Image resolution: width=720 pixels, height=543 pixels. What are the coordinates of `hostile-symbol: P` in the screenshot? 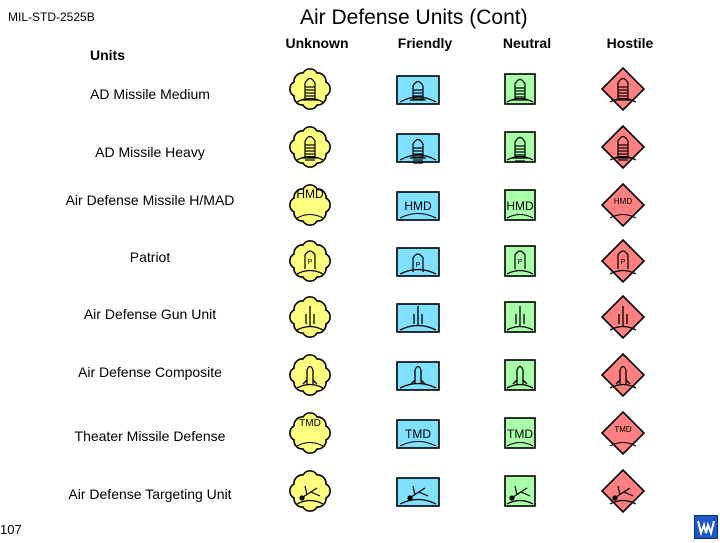 It's located at (623, 261).